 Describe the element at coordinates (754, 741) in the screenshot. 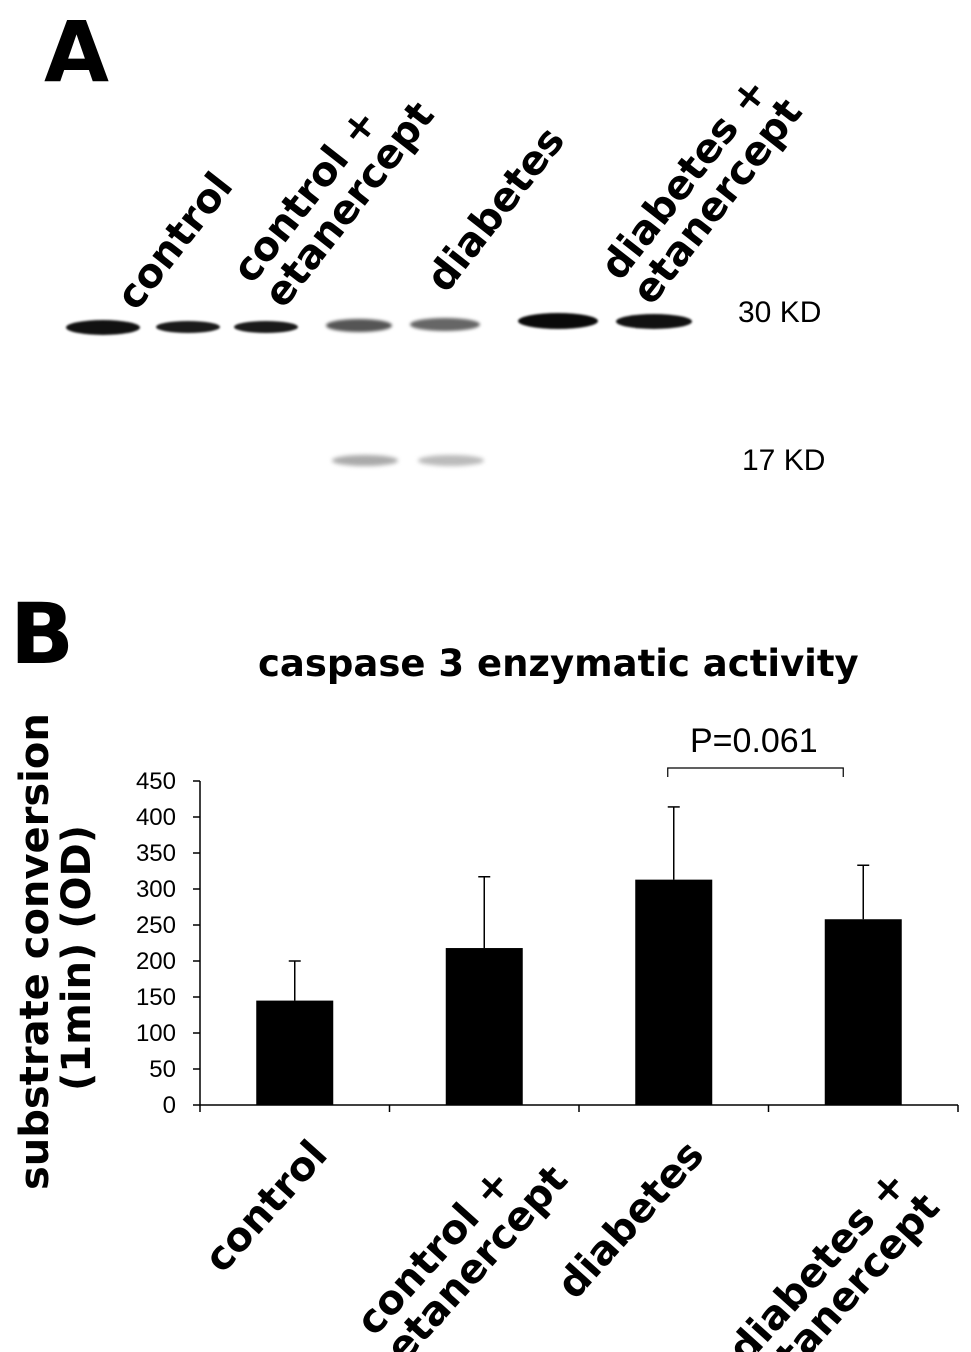

I see `p-value-annotation: P=0.061` at that location.